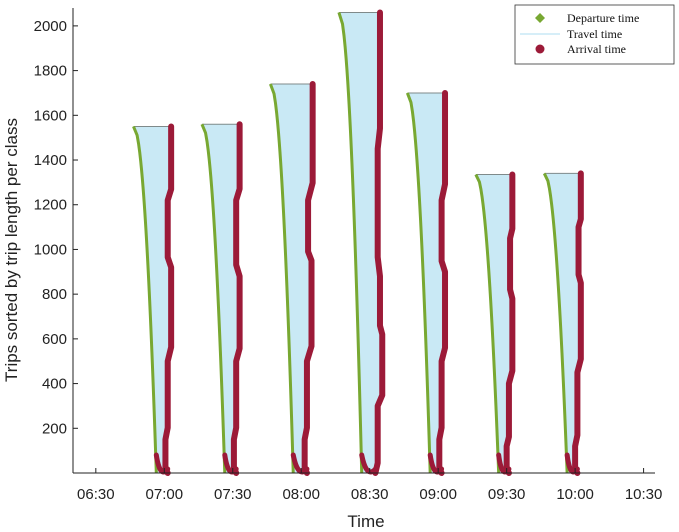 This screenshot has height=532, width=679. What do you see at coordinates (165, 494) in the screenshot?
I see `x-tick-label: 07:00` at bounding box center [165, 494].